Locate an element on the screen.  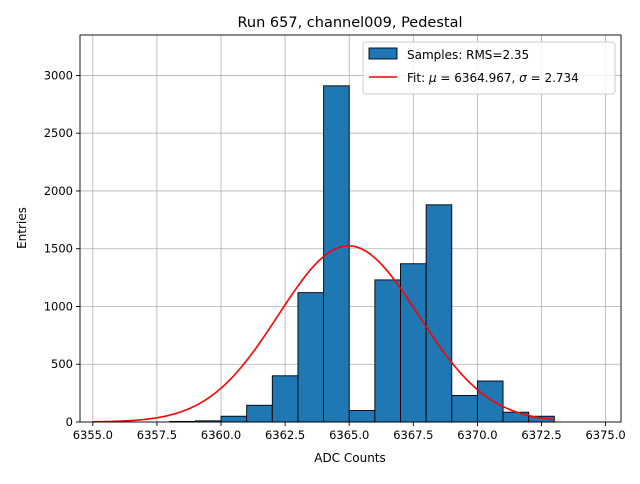
legend-label-samples: Samples: RMS=2.35 is located at coordinates (468, 55).